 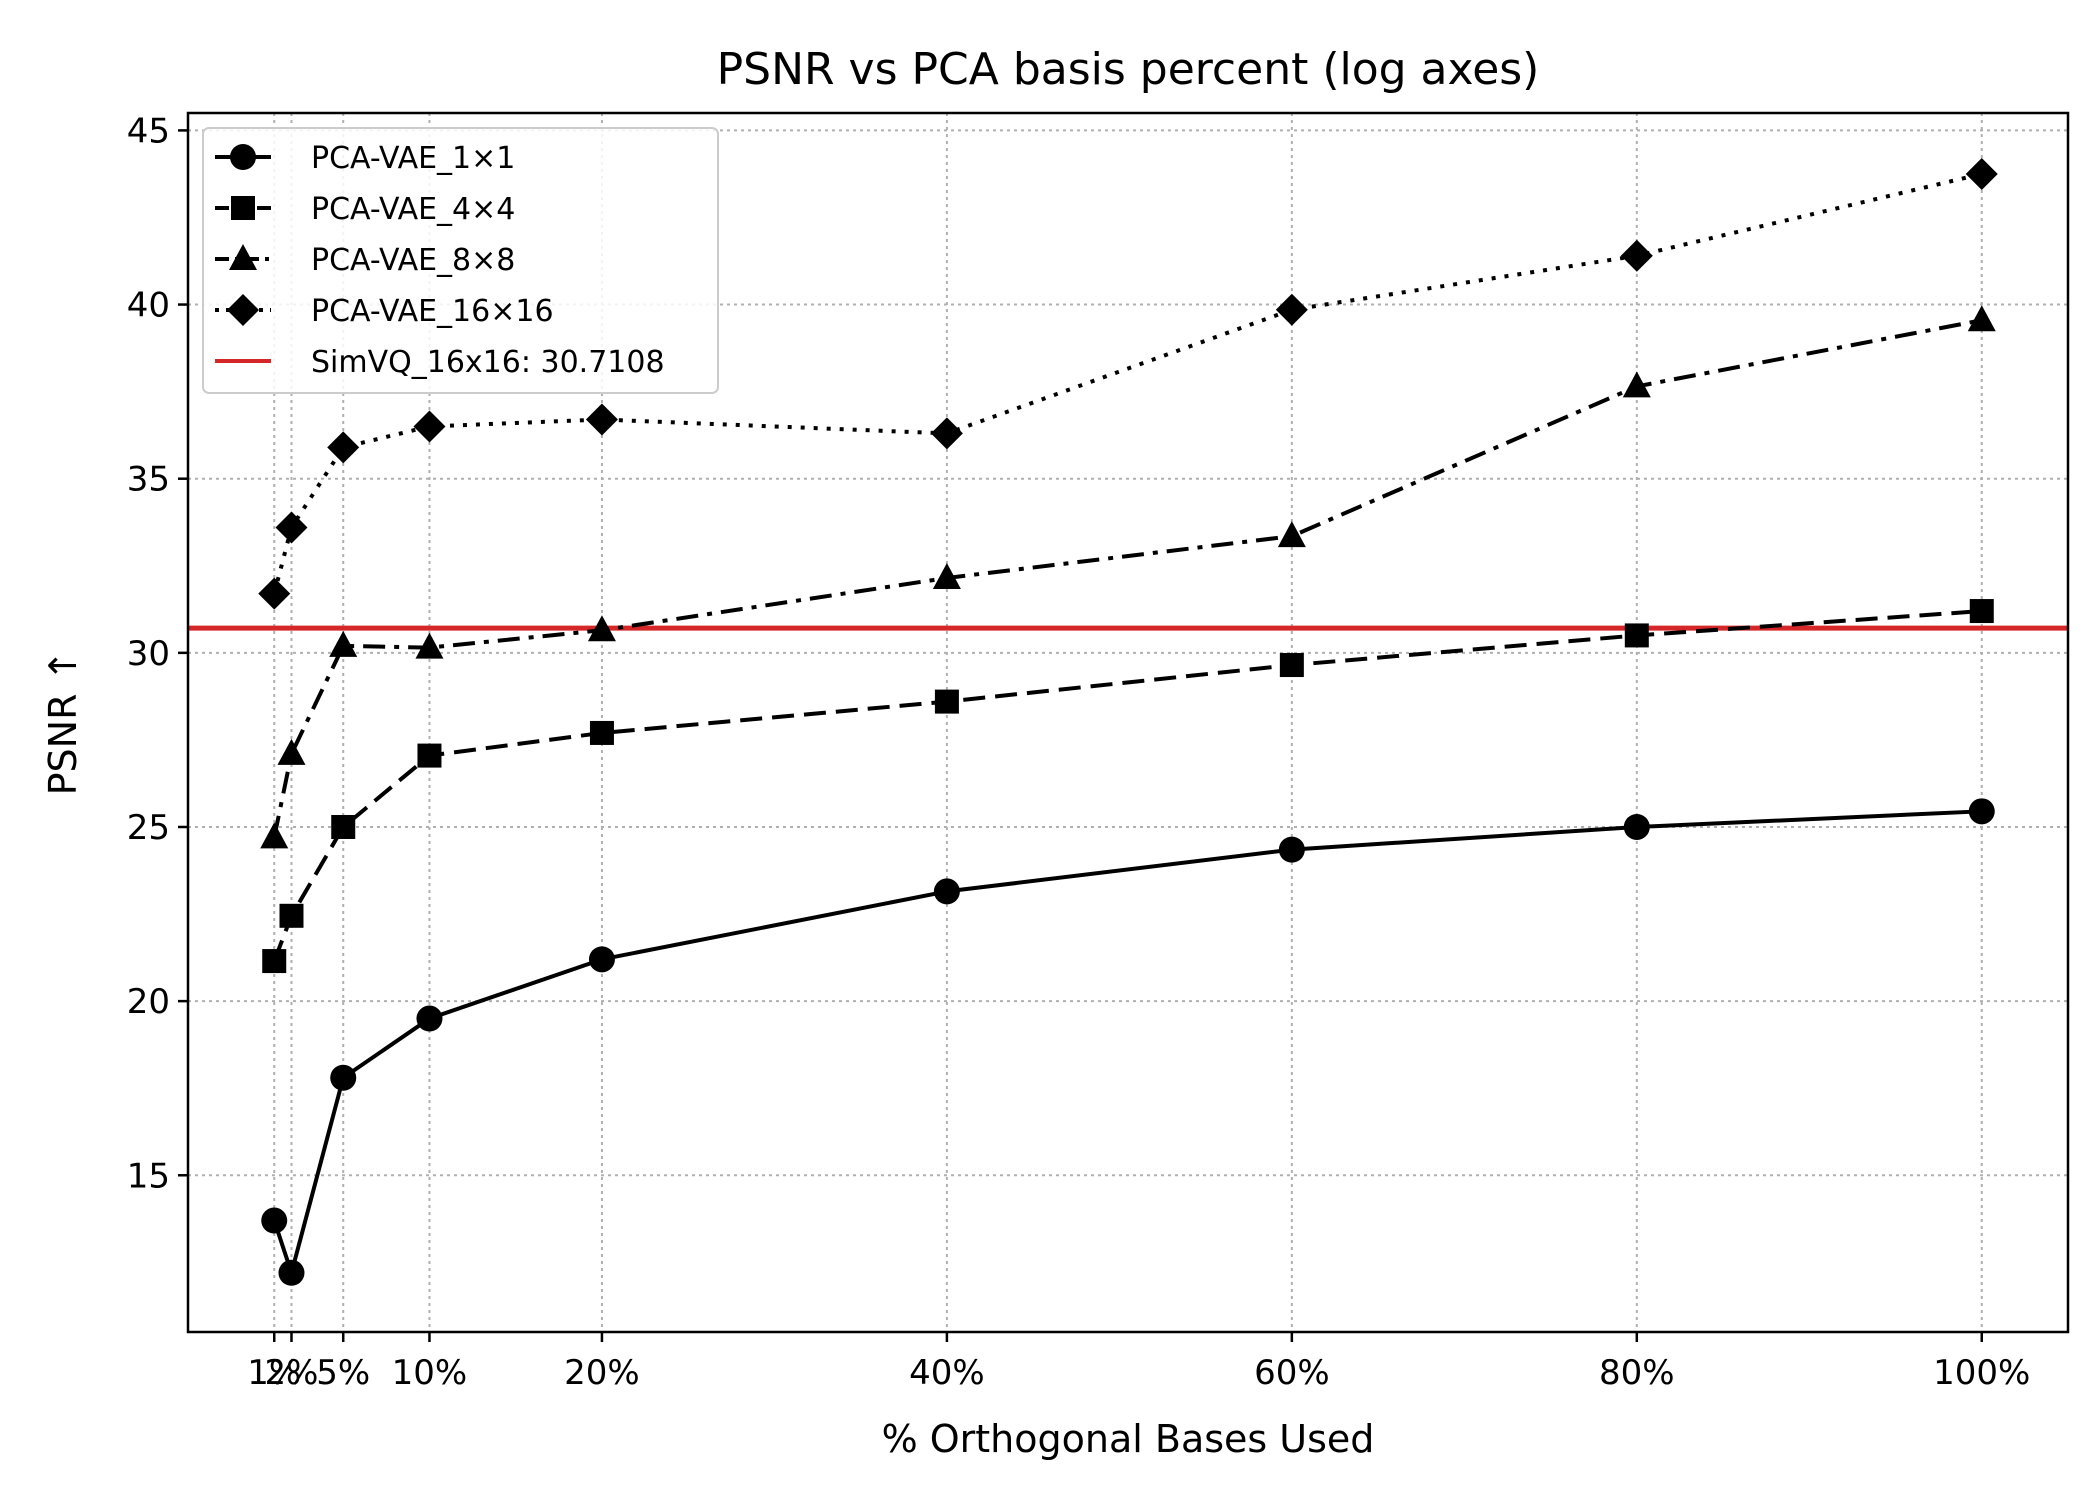 I want to click on legend-item: PCA-VAE_16×16, so click(x=384, y=311).